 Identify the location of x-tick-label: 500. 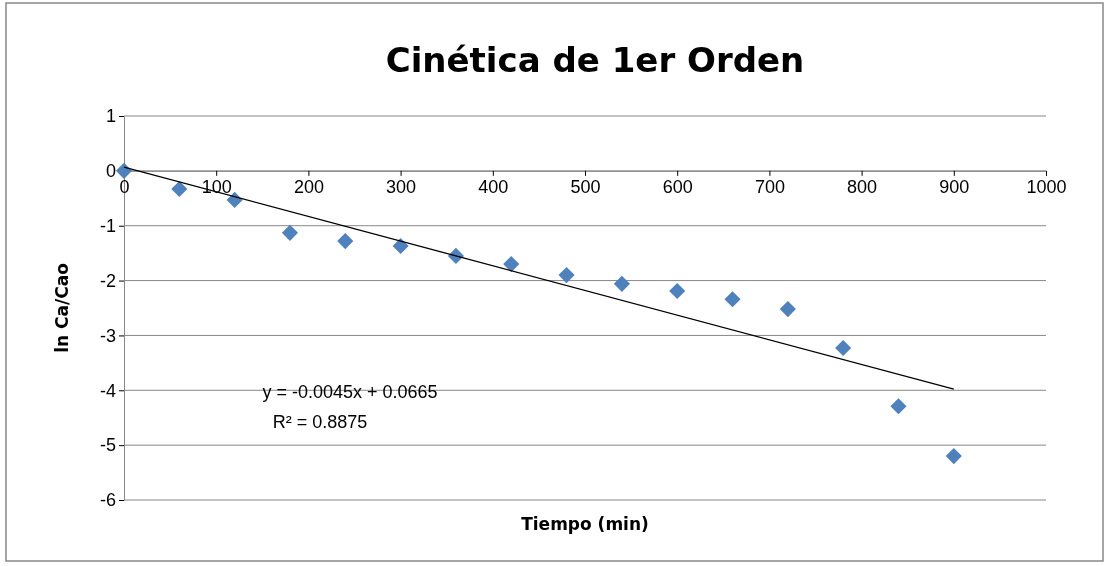
(585, 186).